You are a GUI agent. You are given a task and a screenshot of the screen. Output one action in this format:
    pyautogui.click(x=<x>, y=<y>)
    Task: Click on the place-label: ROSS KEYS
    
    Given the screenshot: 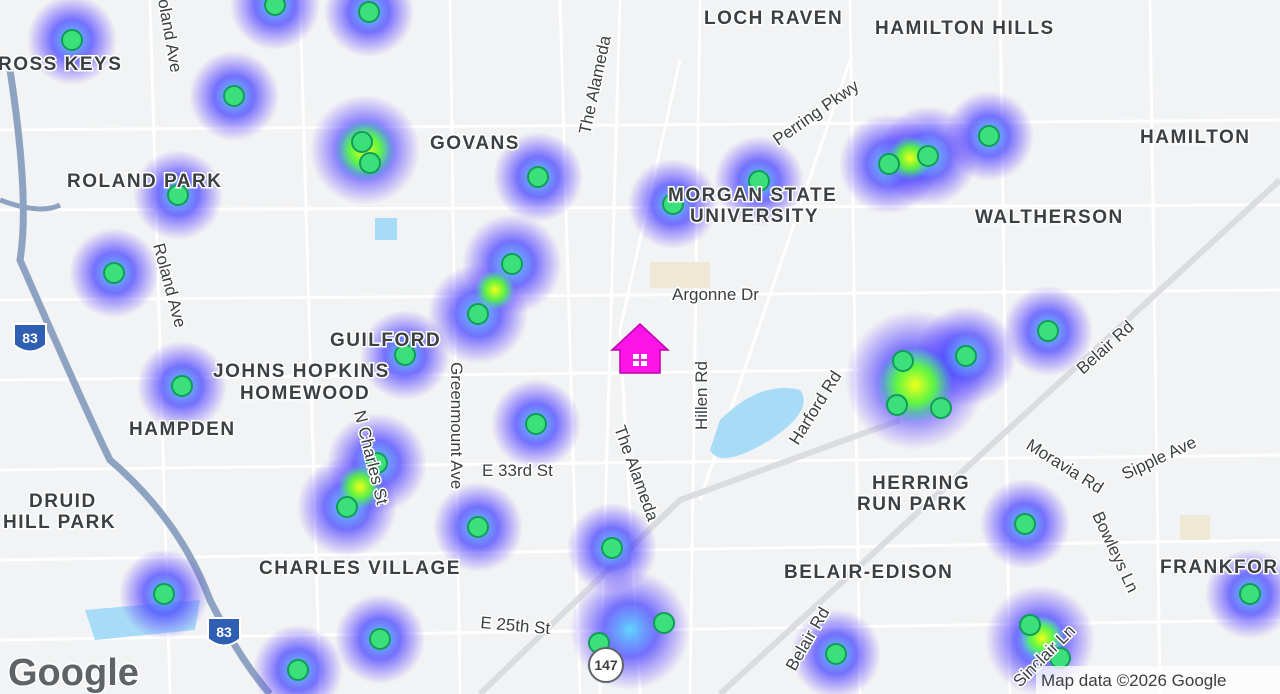 What is the action you would take?
    pyautogui.click(x=61, y=64)
    